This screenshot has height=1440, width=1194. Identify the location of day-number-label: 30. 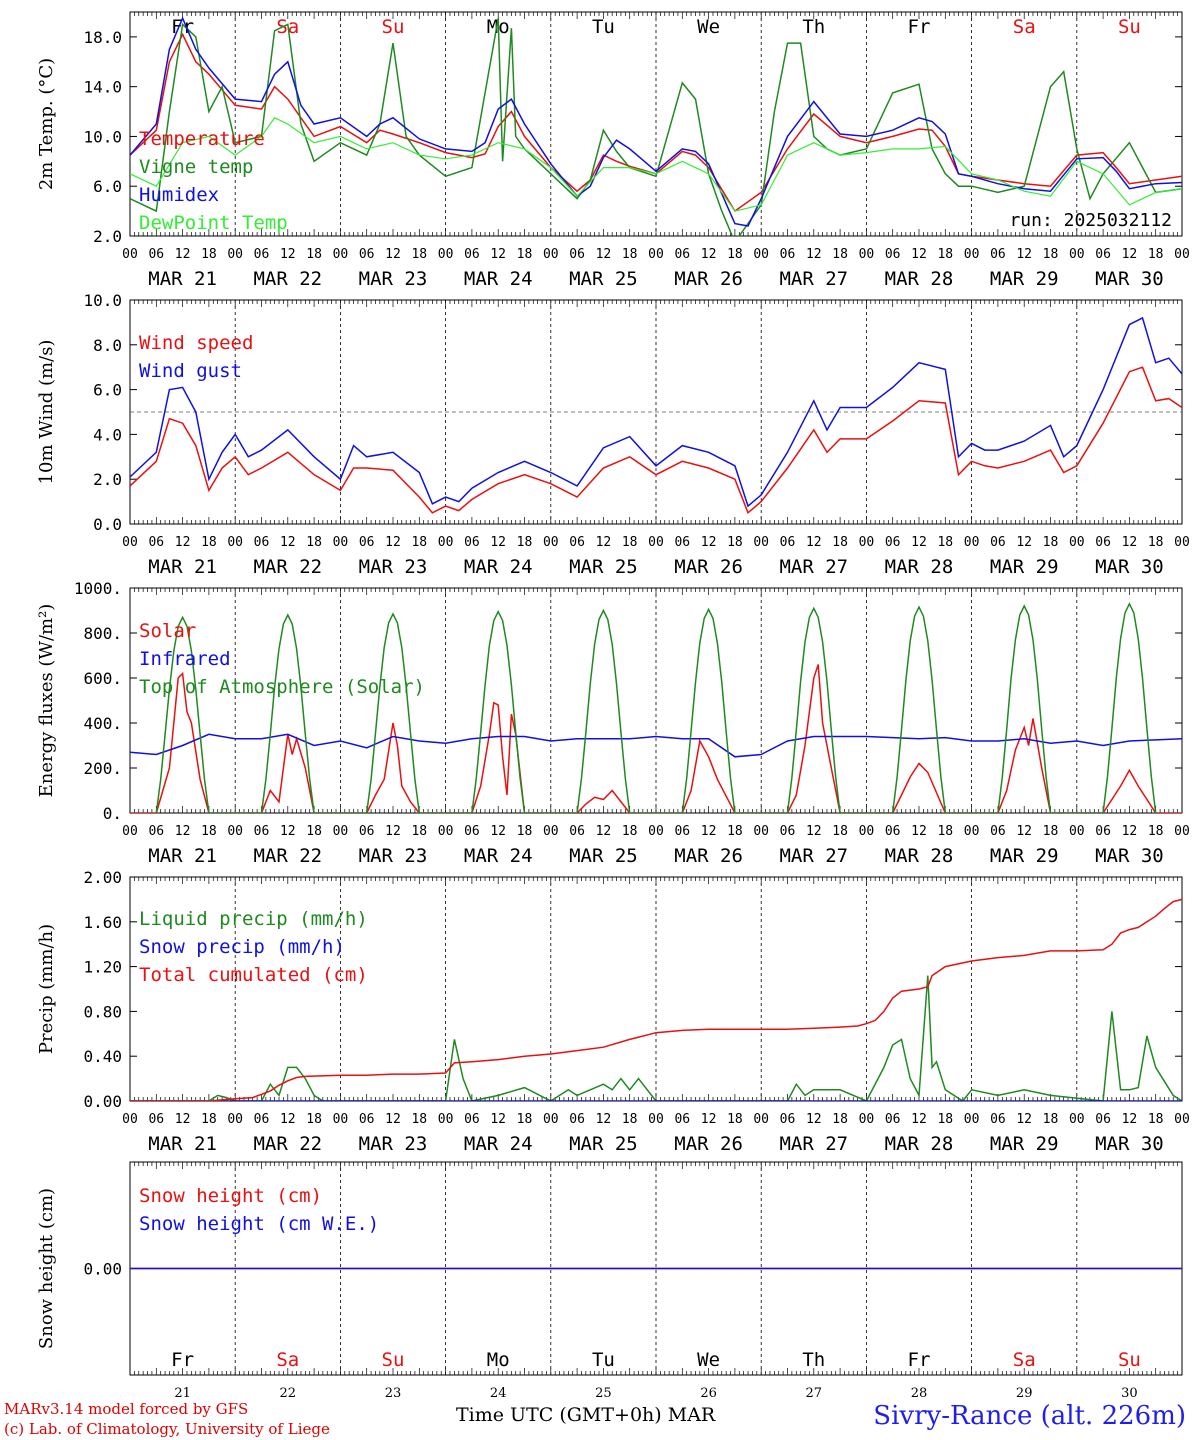
(1129, 1393).